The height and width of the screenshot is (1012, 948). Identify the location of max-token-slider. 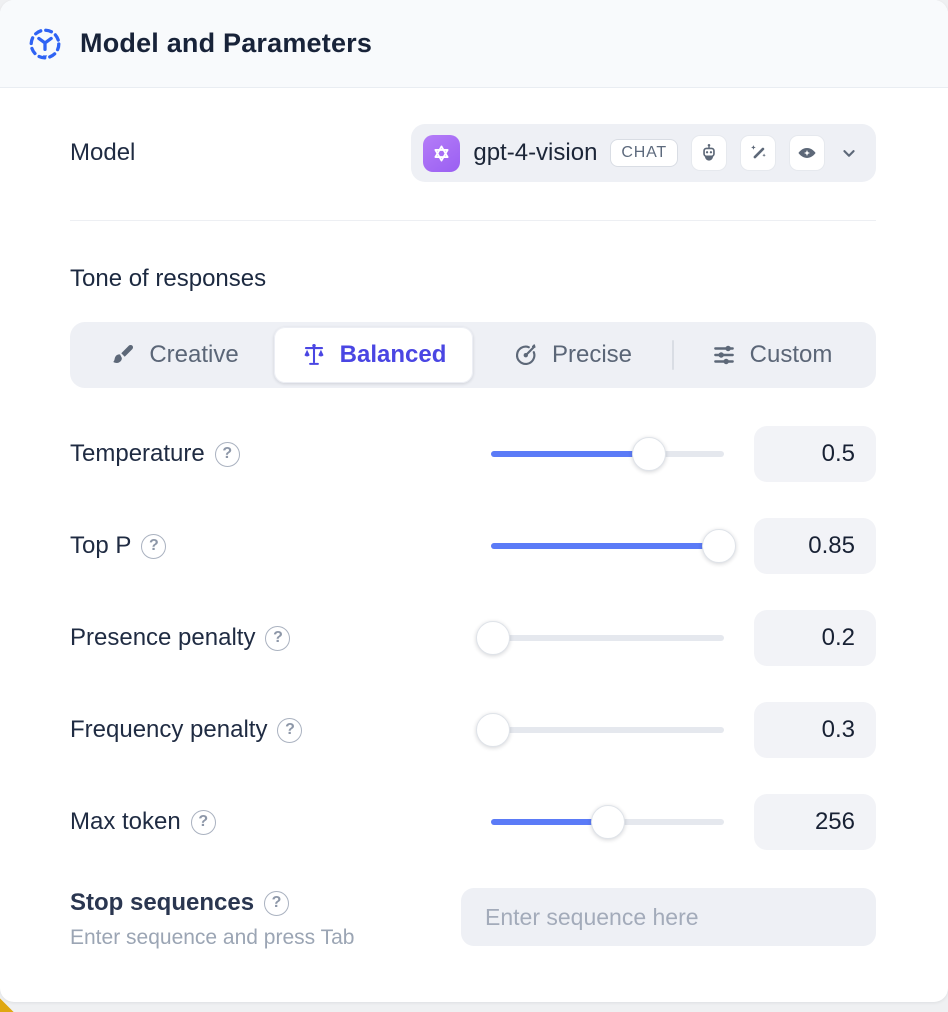
(607, 822).